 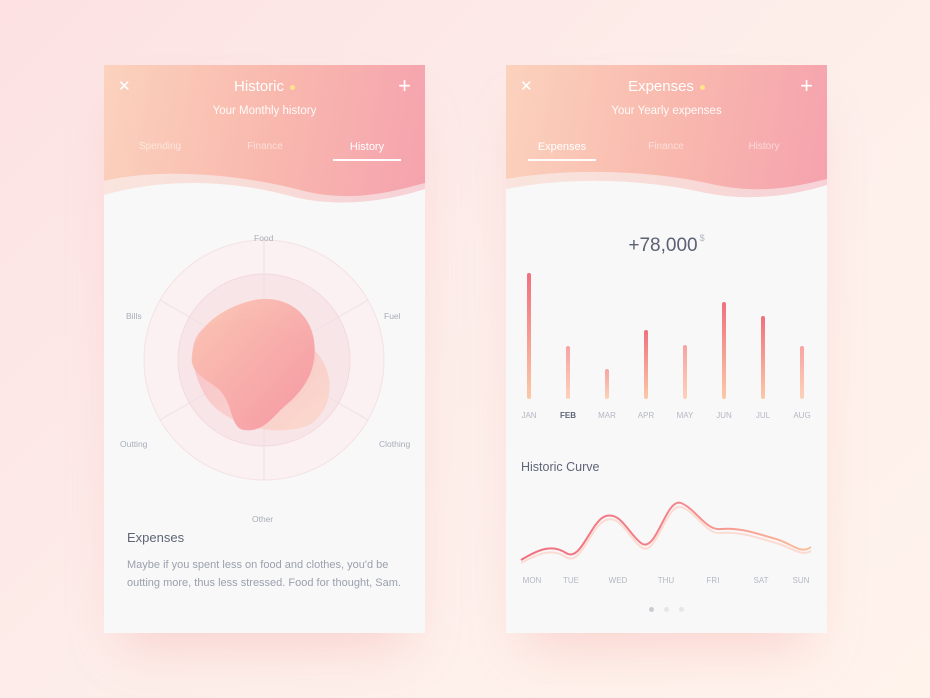 What do you see at coordinates (392, 316) in the screenshot?
I see `radar-label-fuel: Fuel` at bounding box center [392, 316].